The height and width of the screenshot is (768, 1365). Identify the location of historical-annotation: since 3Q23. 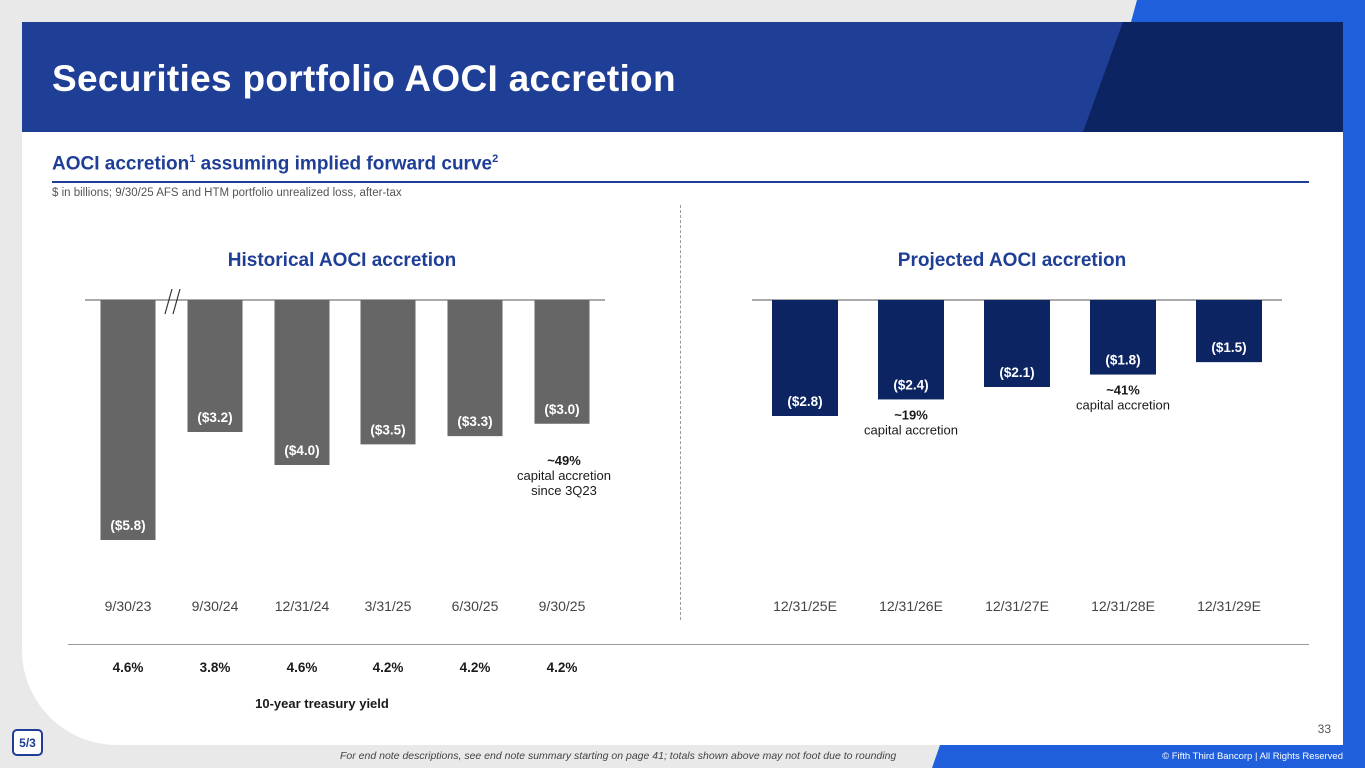
(564, 490).